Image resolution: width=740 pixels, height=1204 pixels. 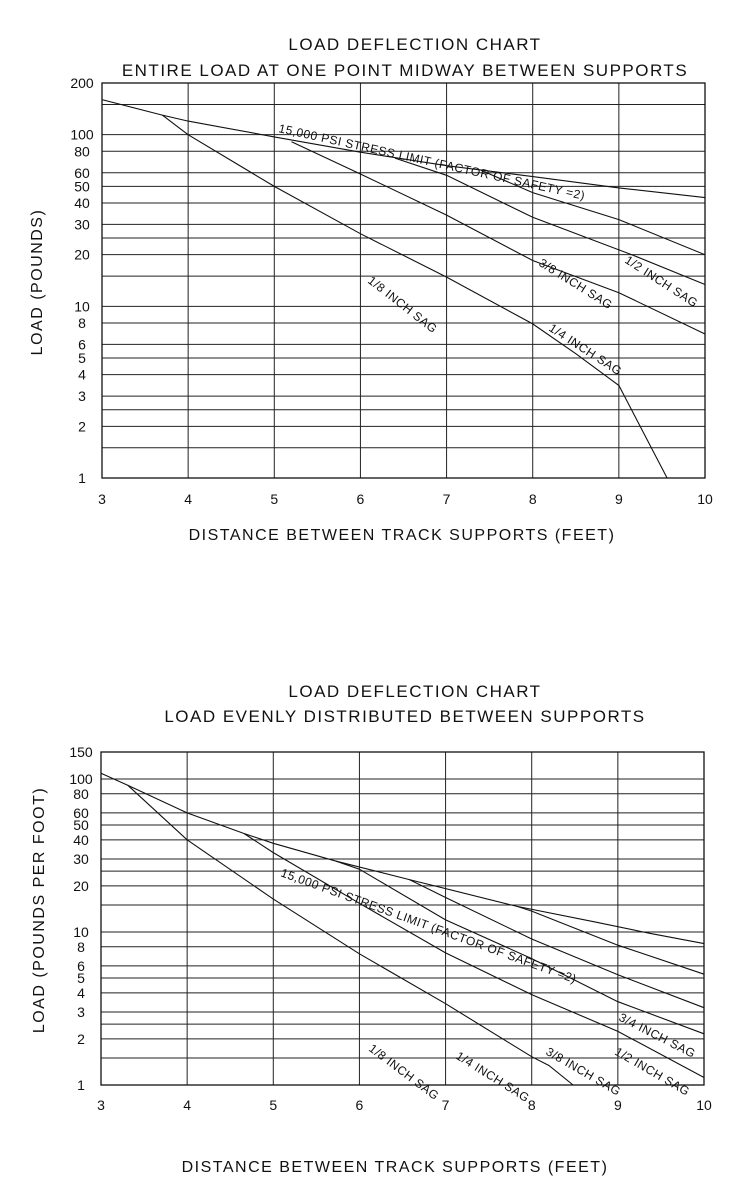 I want to click on y-axis-label: LOAD (POUNDS), so click(x=37, y=282).